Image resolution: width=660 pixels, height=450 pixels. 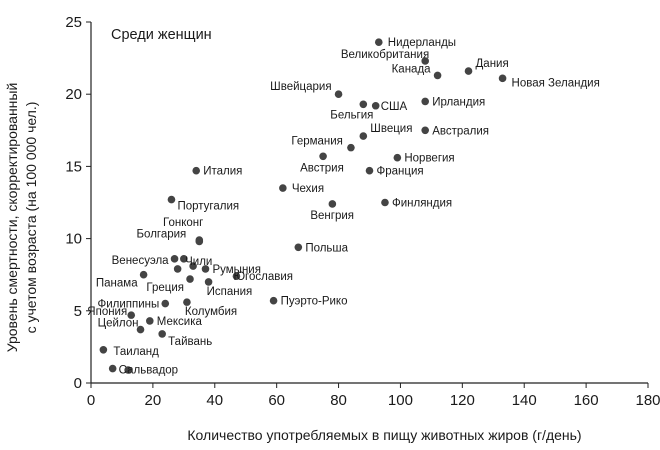 I want to click on x-tick-label: 160, so click(x=586, y=400).